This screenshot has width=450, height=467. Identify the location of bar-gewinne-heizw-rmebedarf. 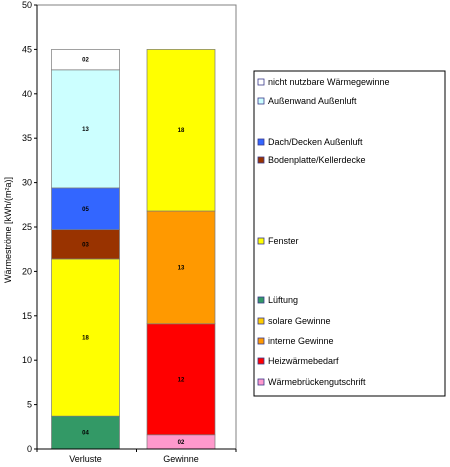
(181, 379).